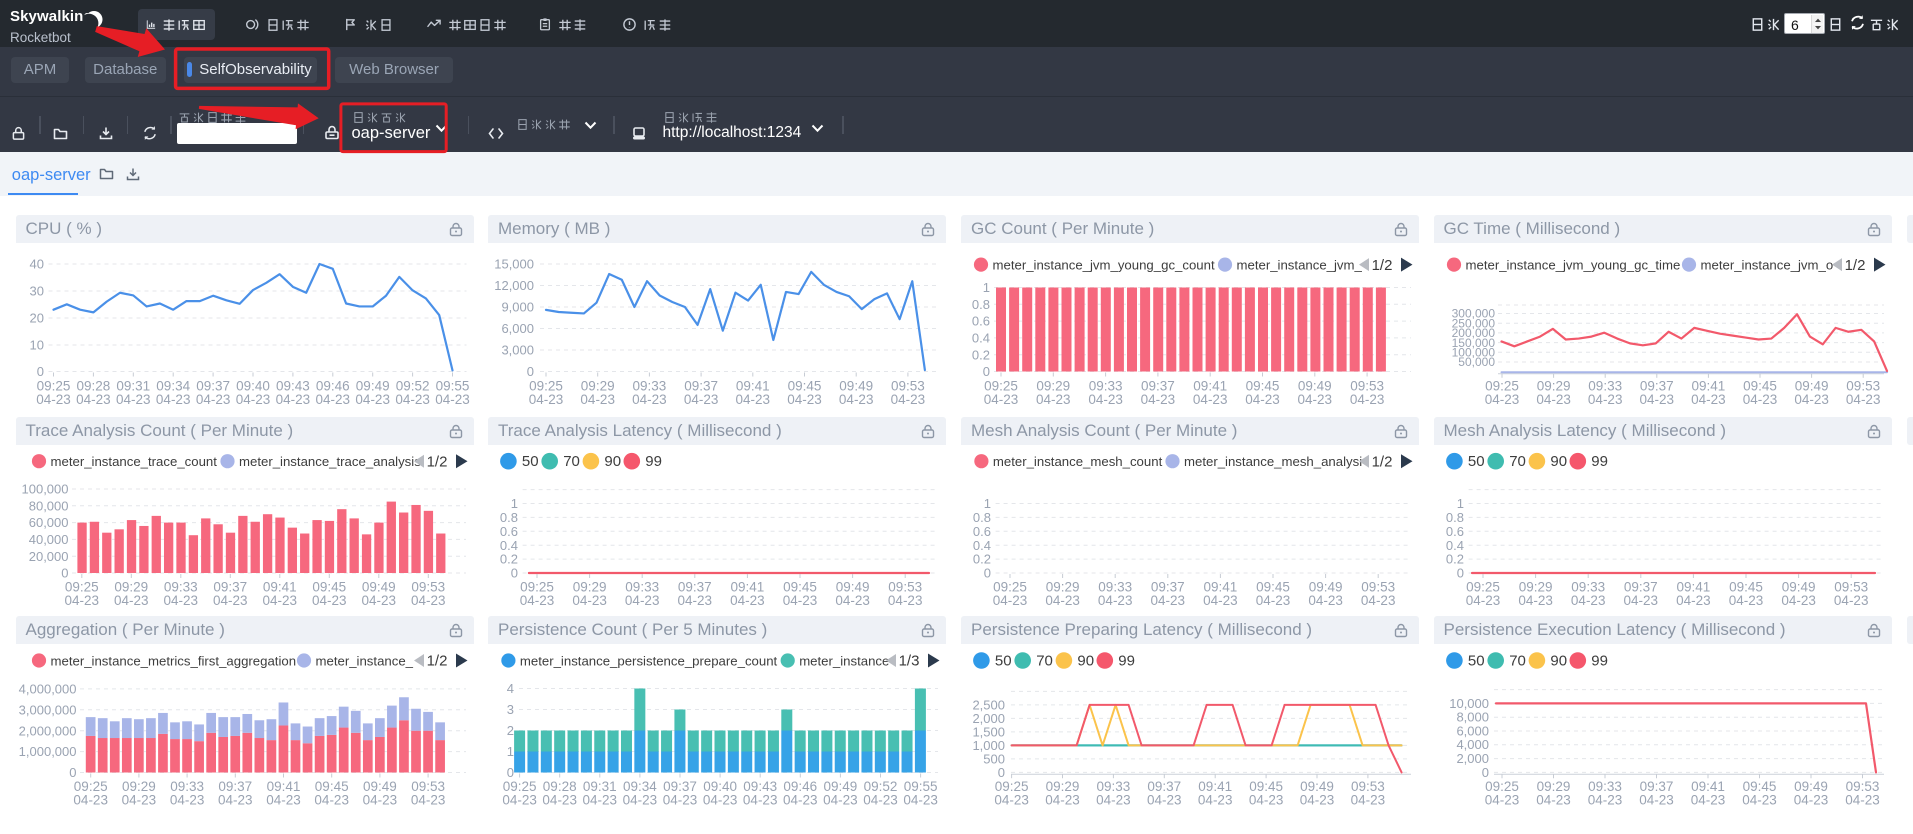 The width and height of the screenshot is (1913, 834). Describe the element at coordinates (36, 264) in the screenshot. I see `svg-text: 40` at that location.